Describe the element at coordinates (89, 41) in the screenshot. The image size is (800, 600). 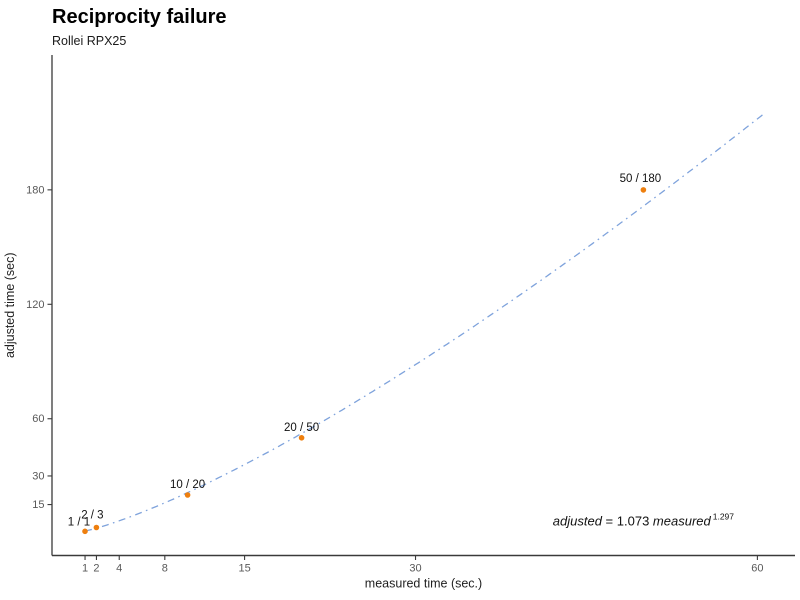
I see `chart-subtitle: Rollei RPX25` at that location.